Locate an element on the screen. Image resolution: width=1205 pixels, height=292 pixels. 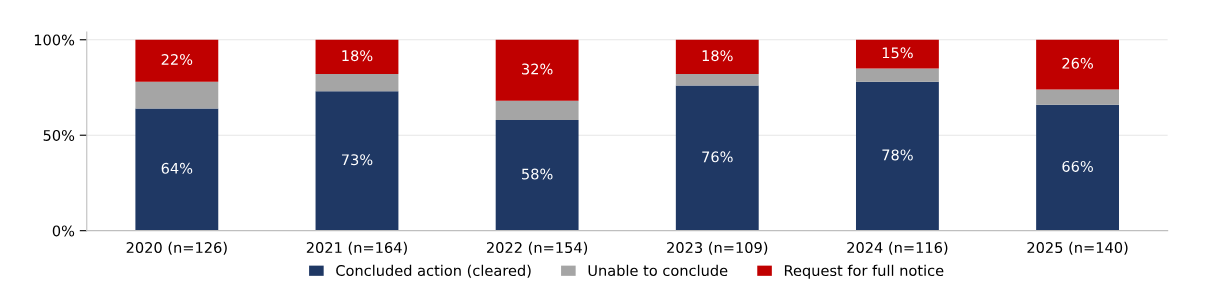
x-tick-label: 2025 (n=140) is located at coordinates (1077, 248).